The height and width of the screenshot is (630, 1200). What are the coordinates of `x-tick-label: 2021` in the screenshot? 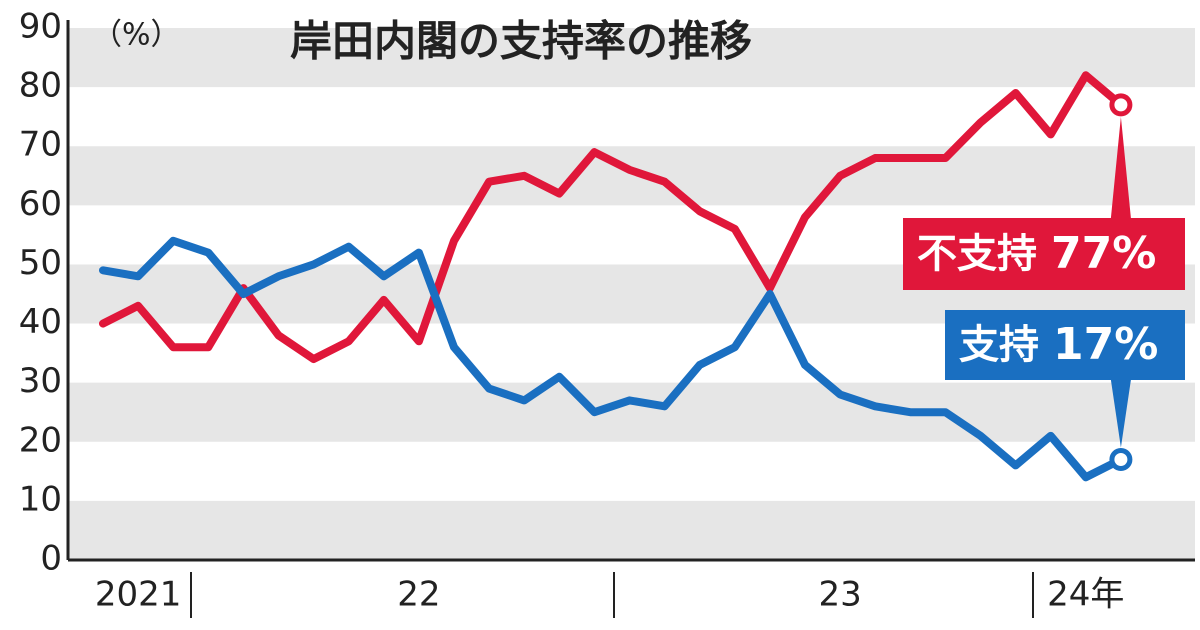 It's located at (138, 595).